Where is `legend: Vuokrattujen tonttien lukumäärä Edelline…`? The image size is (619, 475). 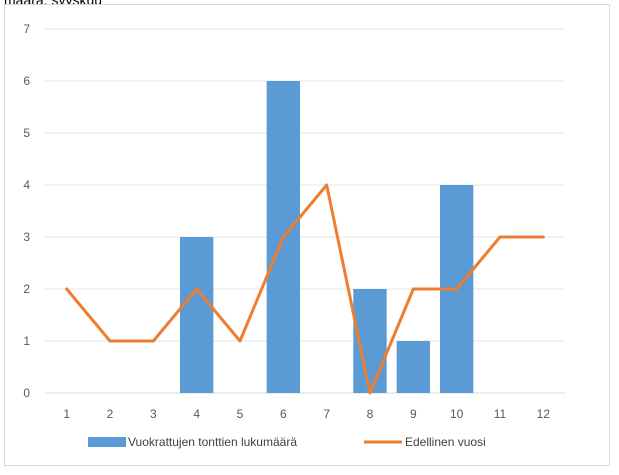
legend: Vuokrattujen tonttien lukumäärä Edelline… is located at coordinates (287, 442).